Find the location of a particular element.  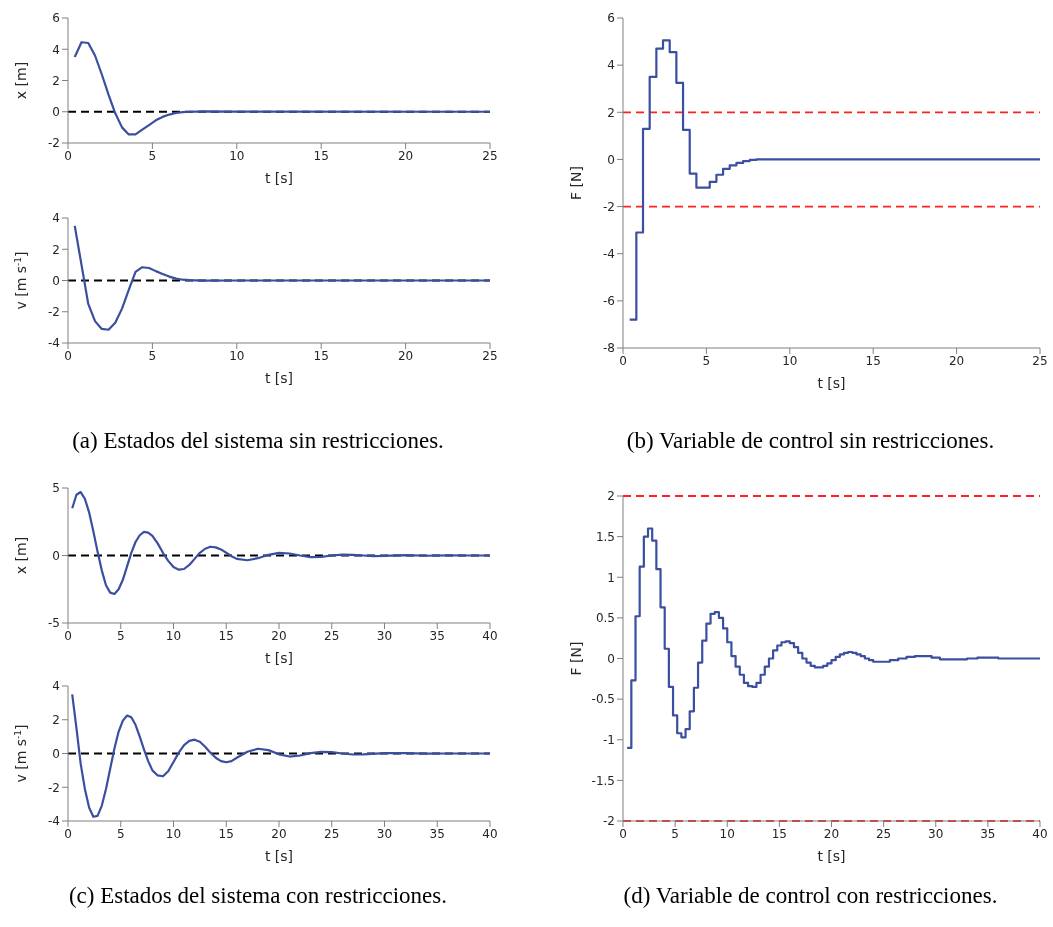

y-tick-label: -5 is located at coordinates (54, 623).